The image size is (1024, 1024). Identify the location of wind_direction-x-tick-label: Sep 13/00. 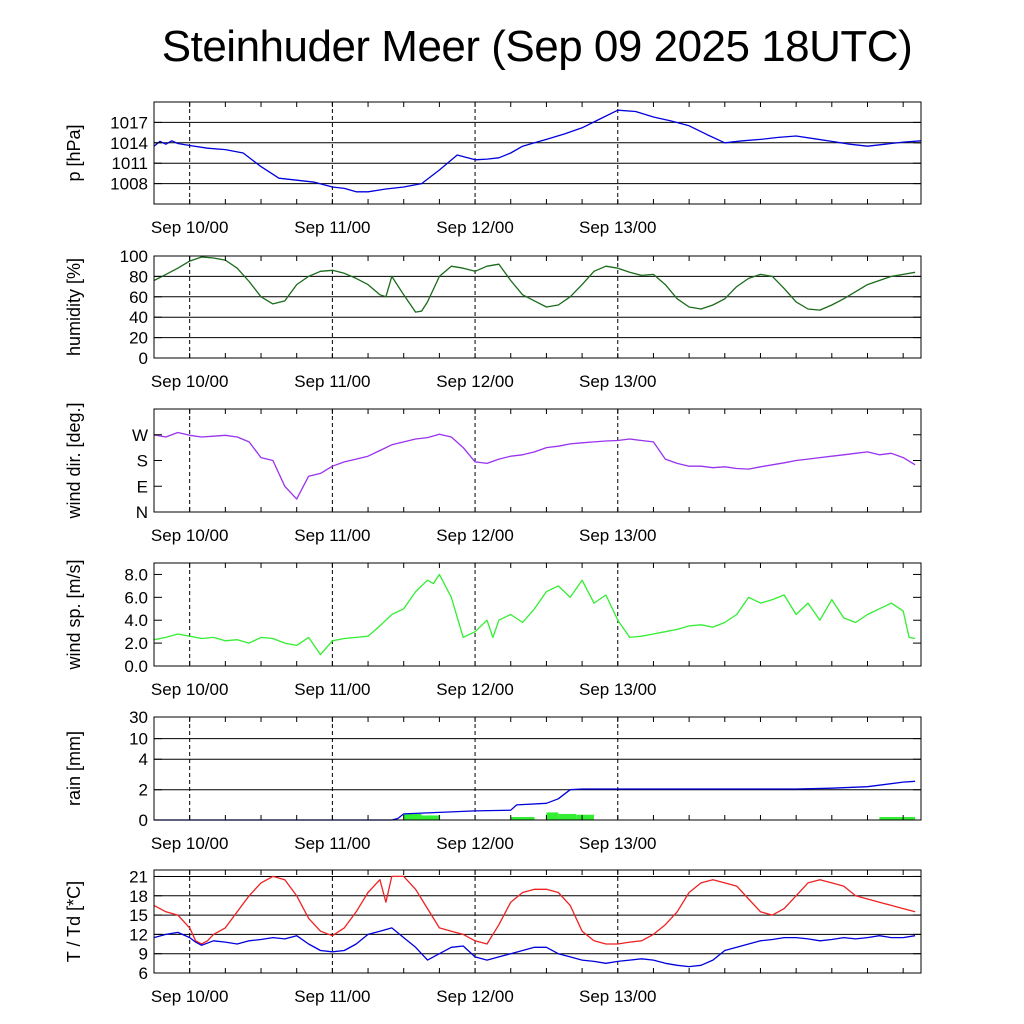
(618, 535).